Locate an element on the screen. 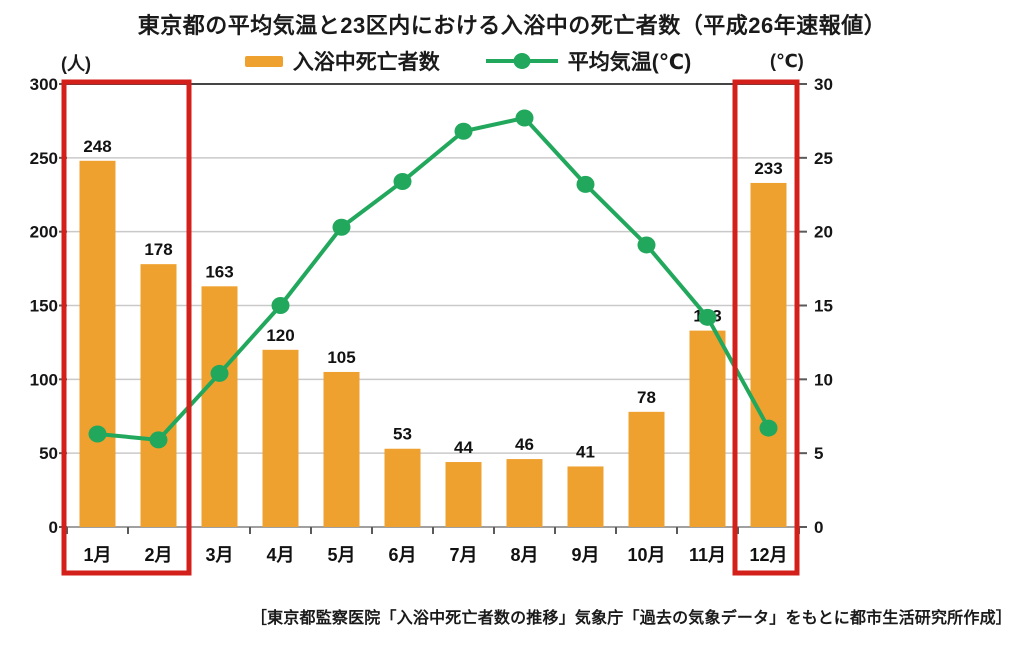 This screenshot has height=654, width=1024. bar-value-label: 178 is located at coordinates (158, 249).